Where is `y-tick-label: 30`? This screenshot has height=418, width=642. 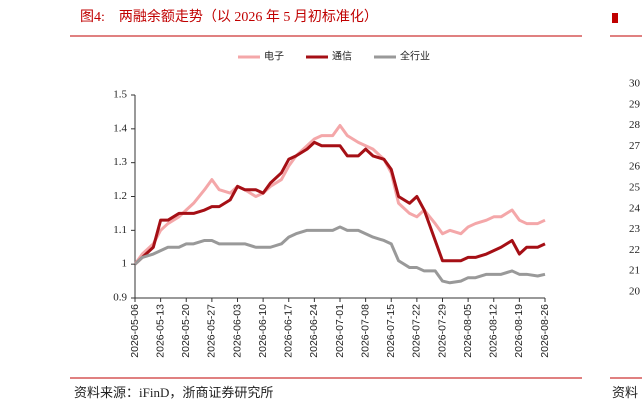 y-tick-label: 30 is located at coordinates (635, 84).